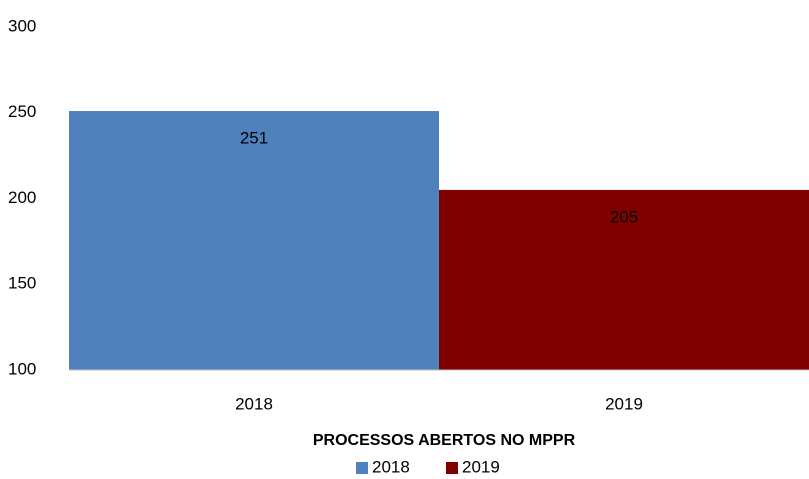 The width and height of the screenshot is (809, 479). What do you see at coordinates (22, 368) in the screenshot?
I see `y-tick-label: 100` at bounding box center [22, 368].